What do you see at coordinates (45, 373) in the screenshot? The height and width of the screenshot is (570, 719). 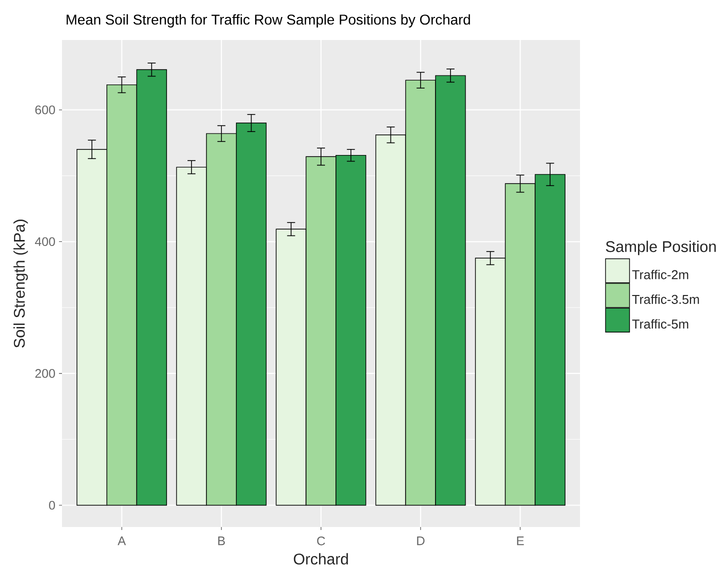 I see `y-tick-label: 200` at bounding box center [45, 373].